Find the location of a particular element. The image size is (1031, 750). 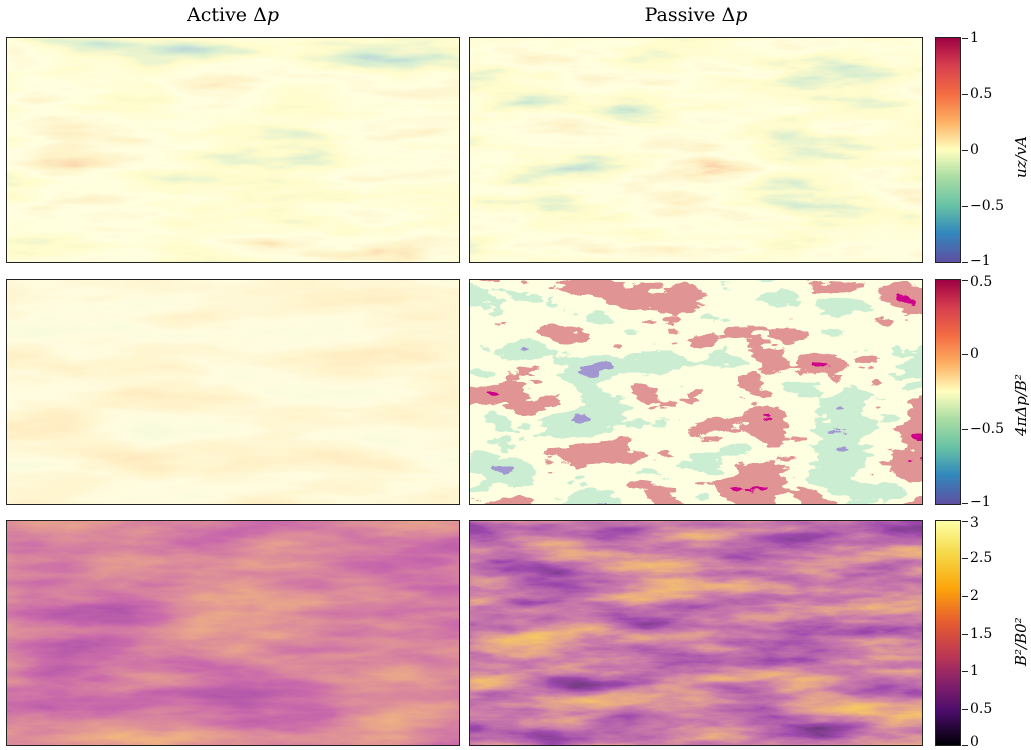

panel-passive-uz is located at coordinates (696, 150).